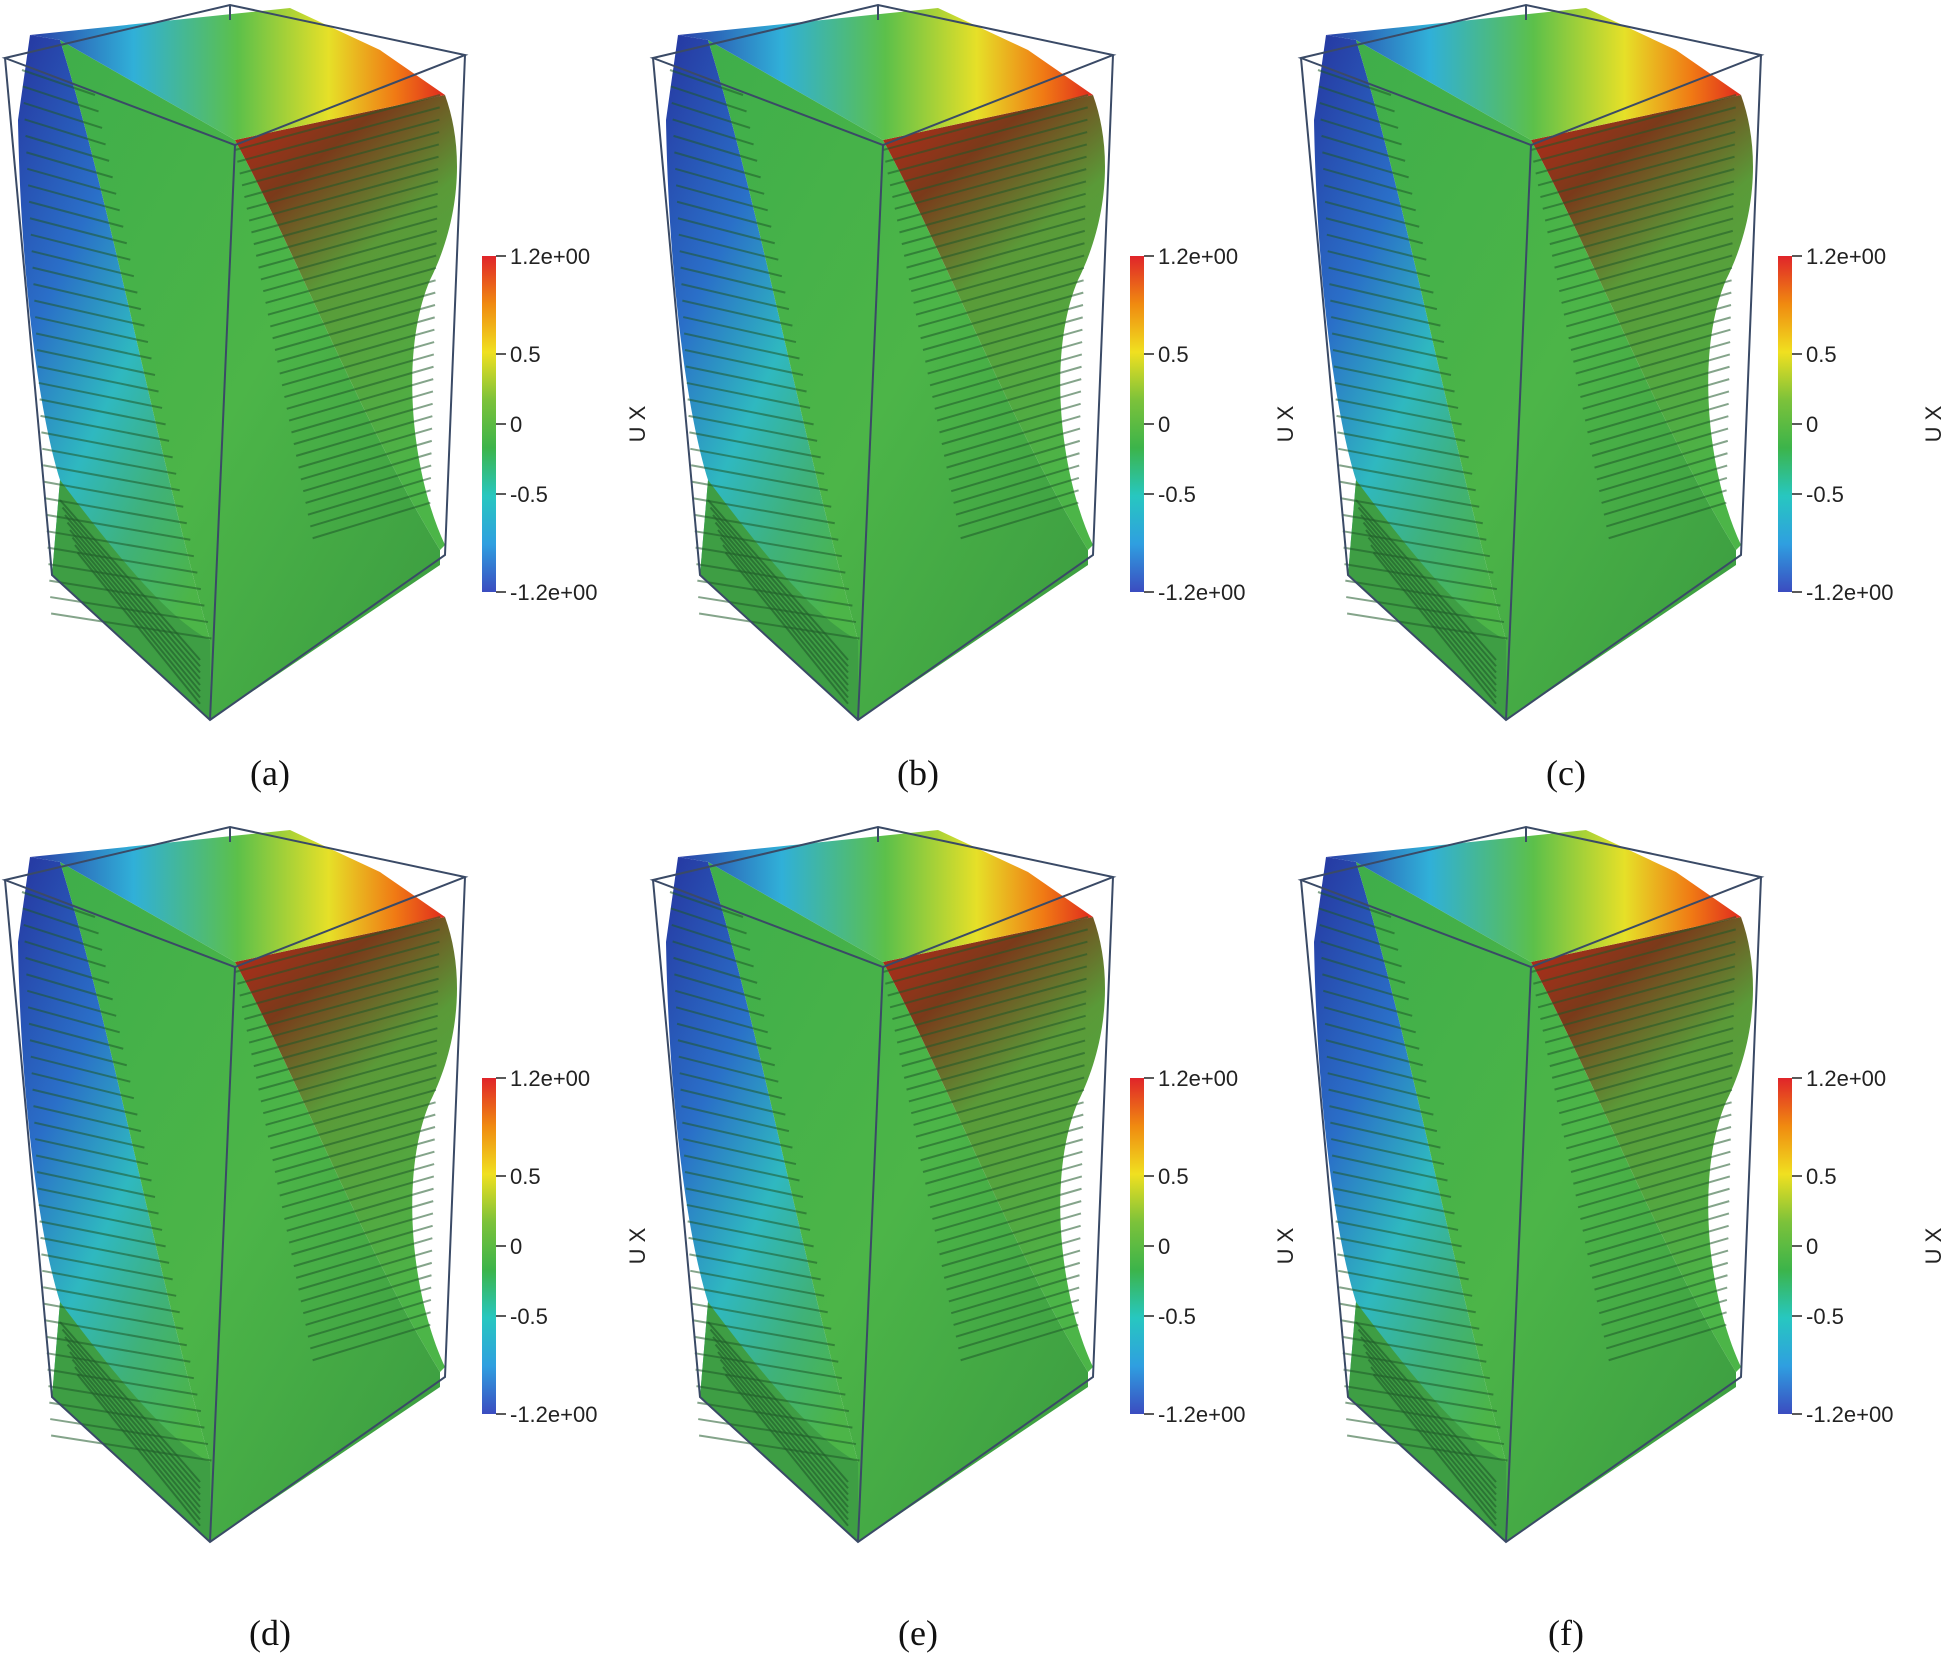 The height and width of the screenshot is (1654, 1945). Describe the element at coordinates (270, 1633) in the screenshot. I see `panel-caption: (d)` at that location.